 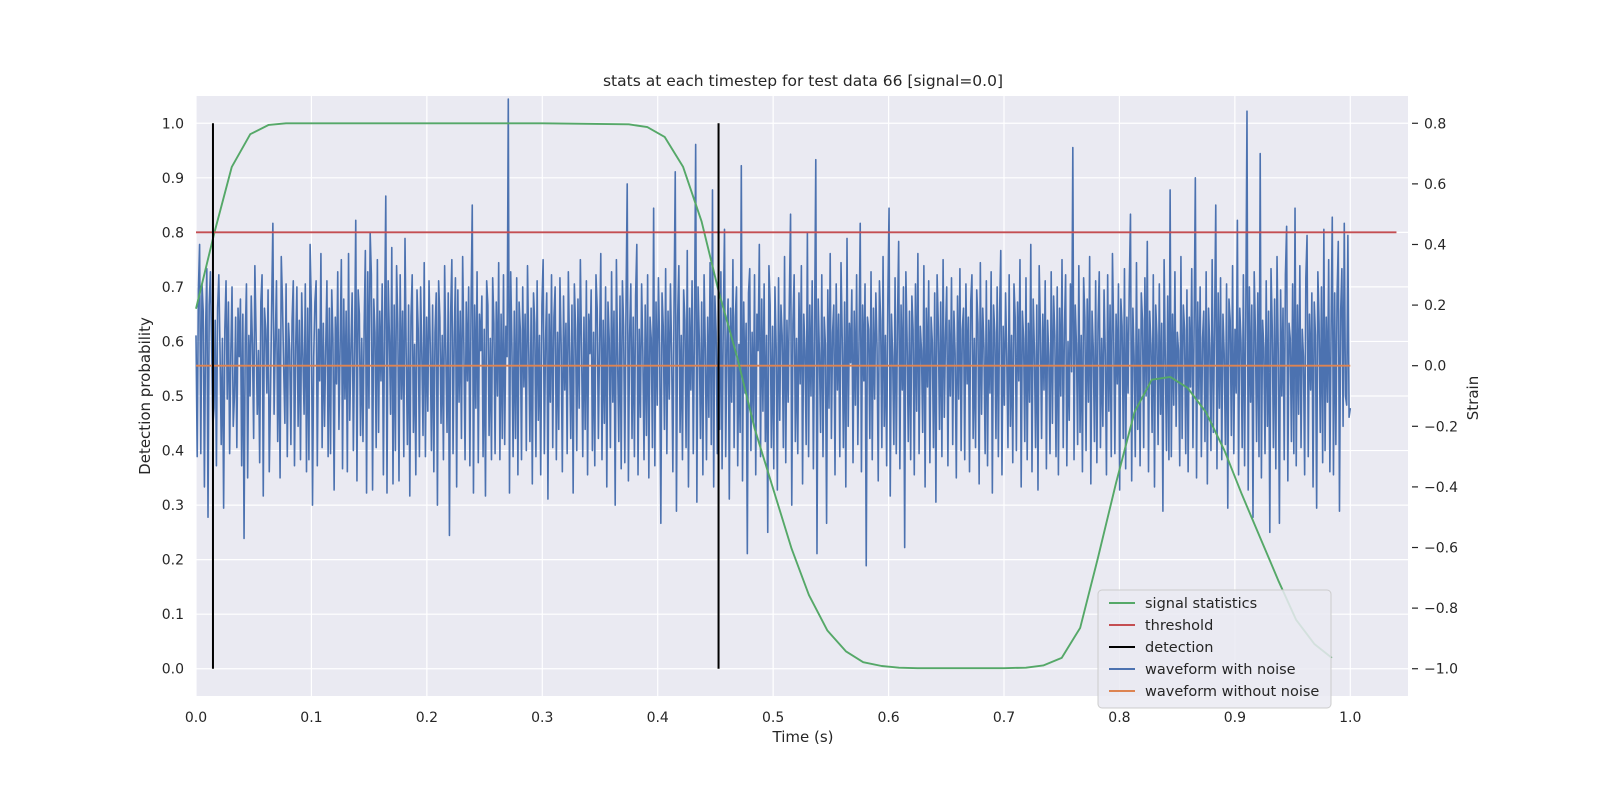 I want to click on x-tick-label: 0.5, so click(x=773, y=718).